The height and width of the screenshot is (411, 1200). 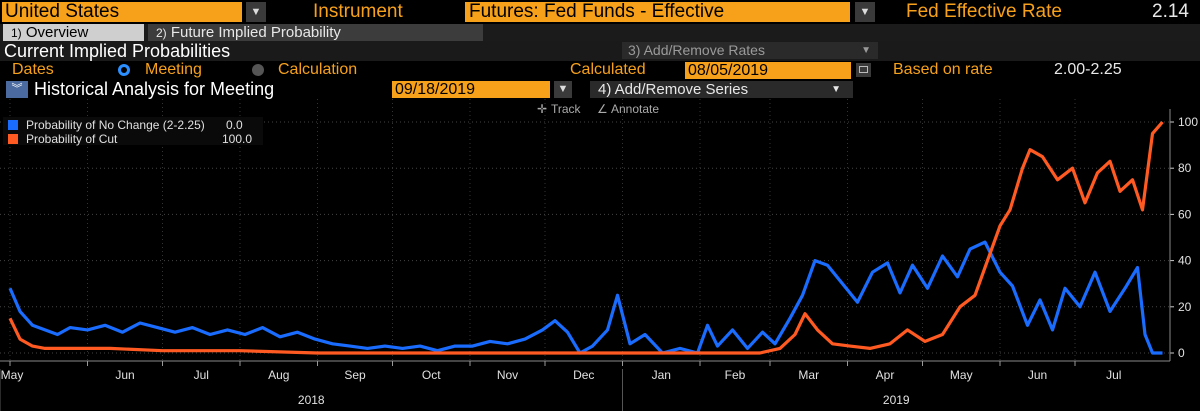 I want to click on x-tick-label: Aug, so click(x=278, y=375).